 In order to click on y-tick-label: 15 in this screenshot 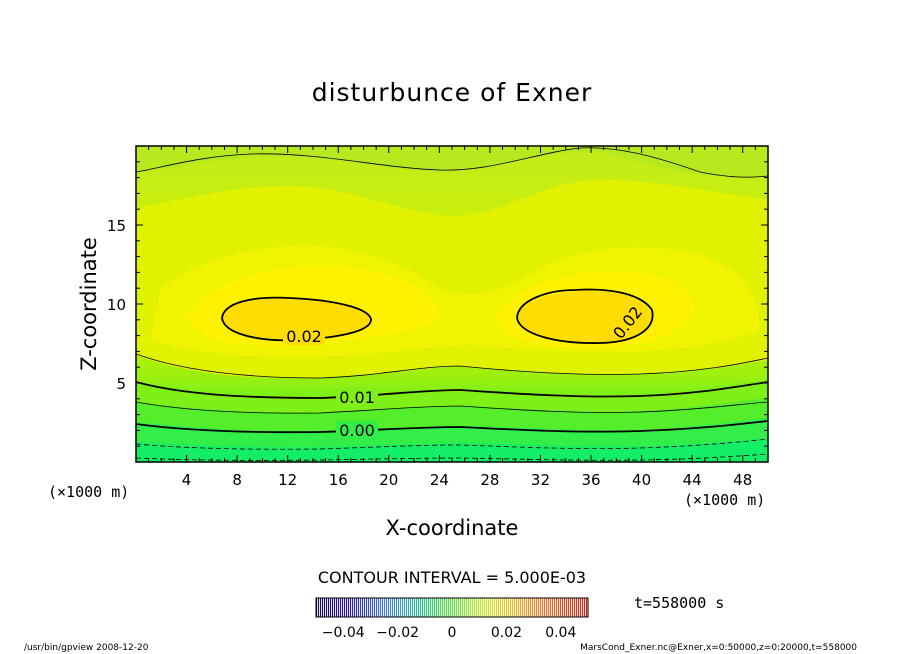, I will do `click(116, 226)`.